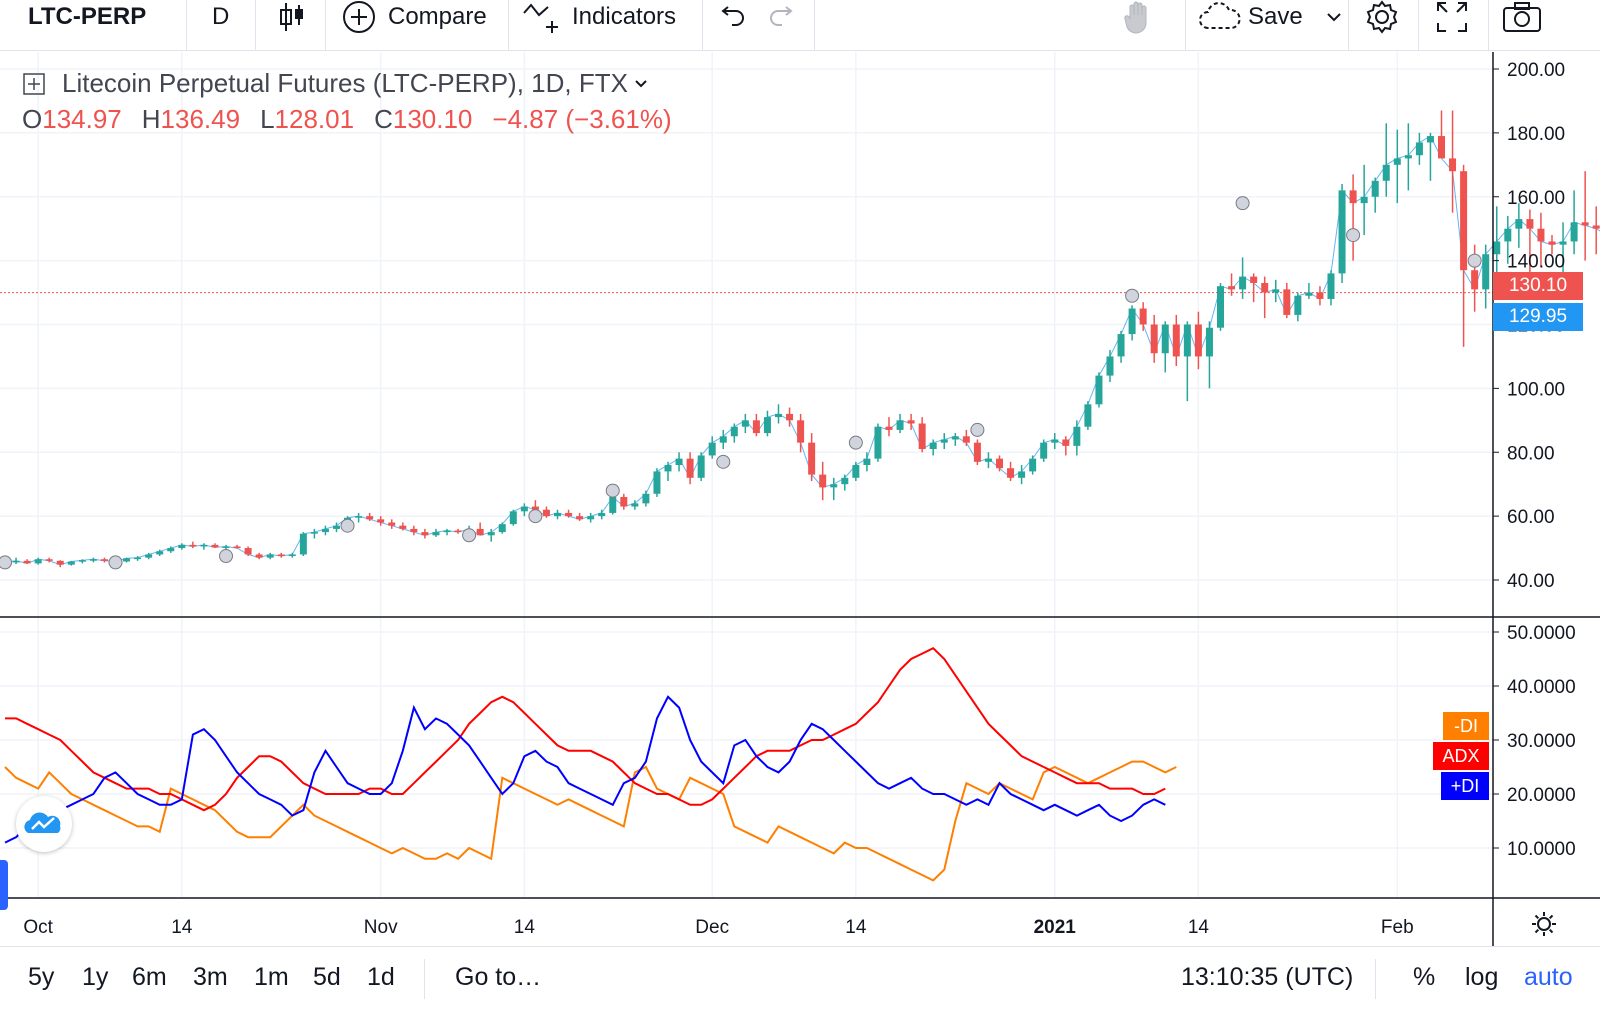 The image size is (1600, 1016). What do you see at coordinates (381, 977) in the screenshot?
I see `range-1d-button: 1d` at bounding box center [381, 977].